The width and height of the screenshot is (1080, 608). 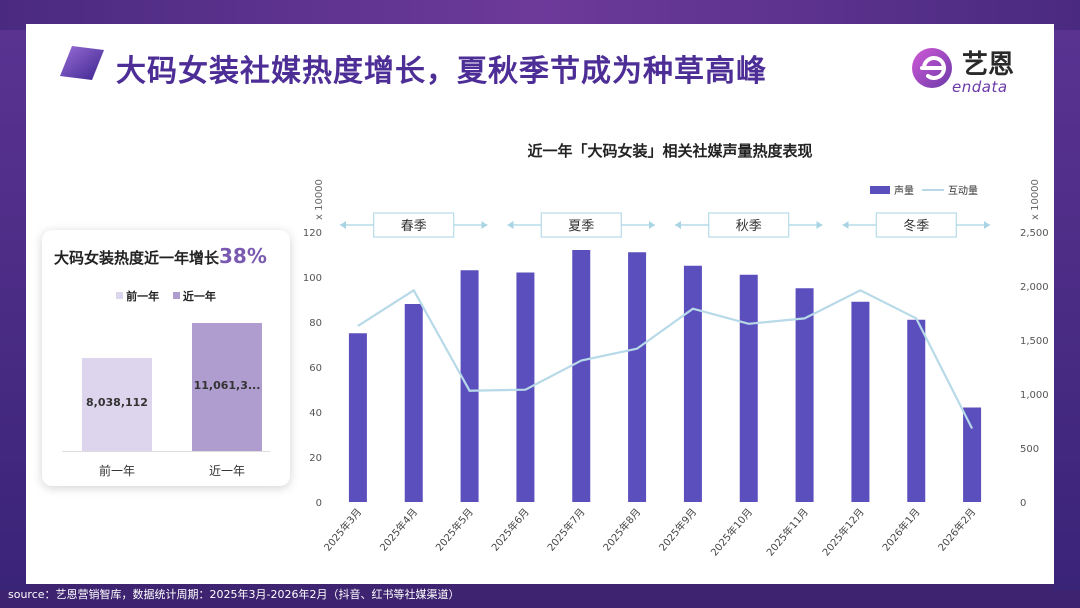 I want to click on legend-label-line: 互动量, so click(x=963, y=191).